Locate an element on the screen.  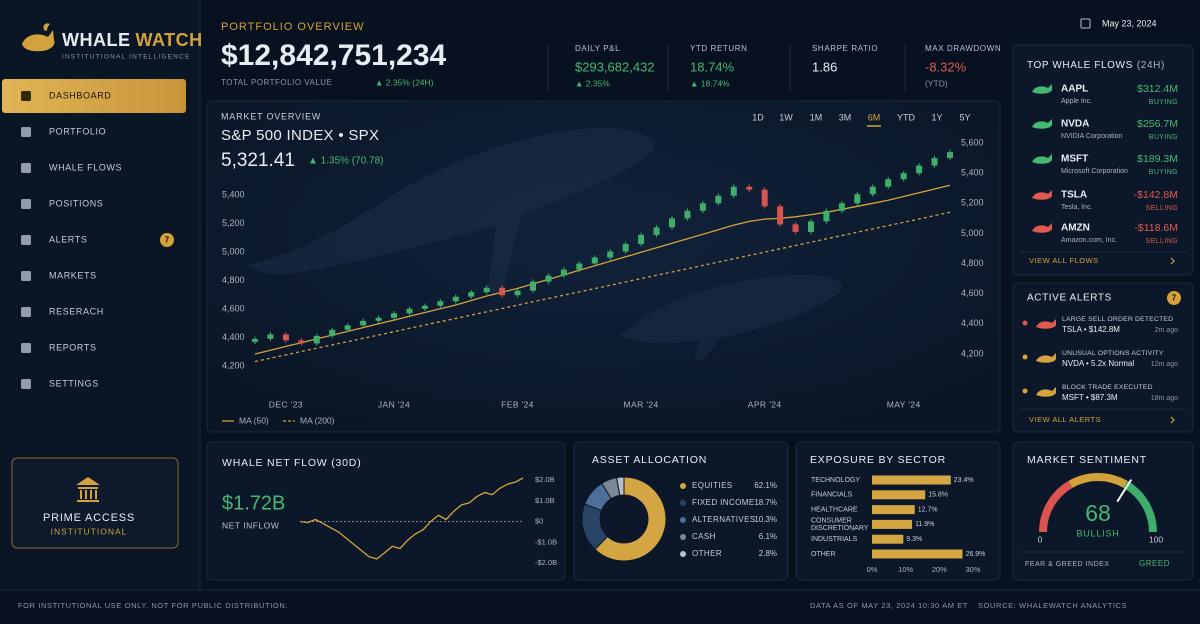
date: May 23, 2024 is located at coordinates (1129, 23).